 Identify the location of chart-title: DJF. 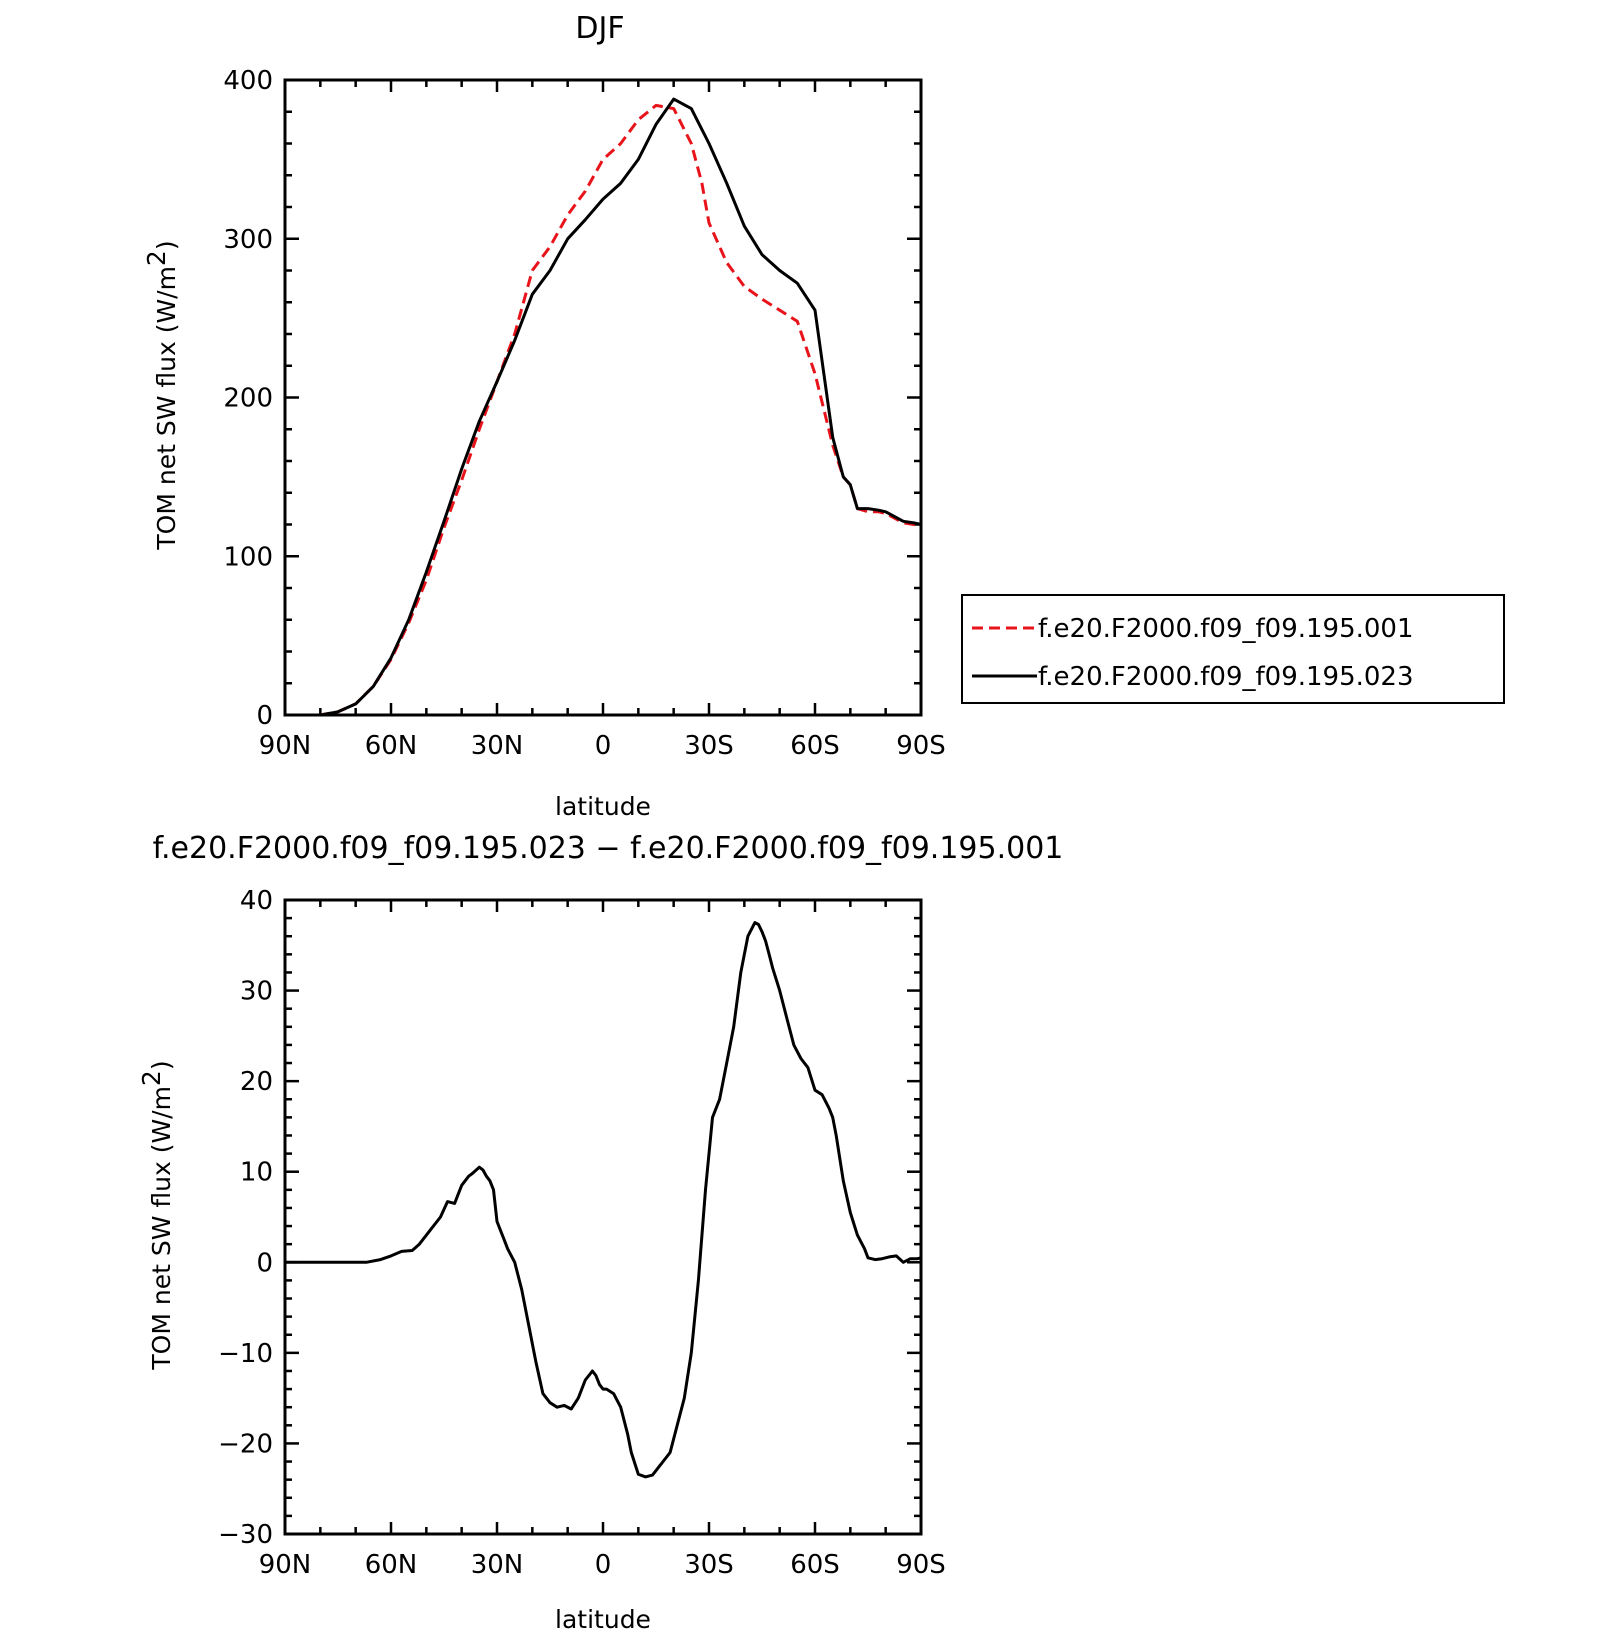
(599, 28).